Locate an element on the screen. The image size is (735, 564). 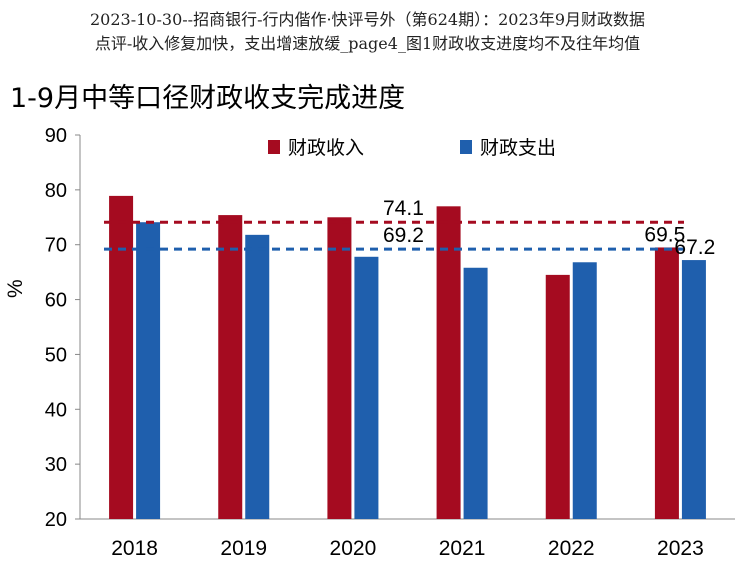
legend-swatch-expenditure is located at coordinates (466, 147).